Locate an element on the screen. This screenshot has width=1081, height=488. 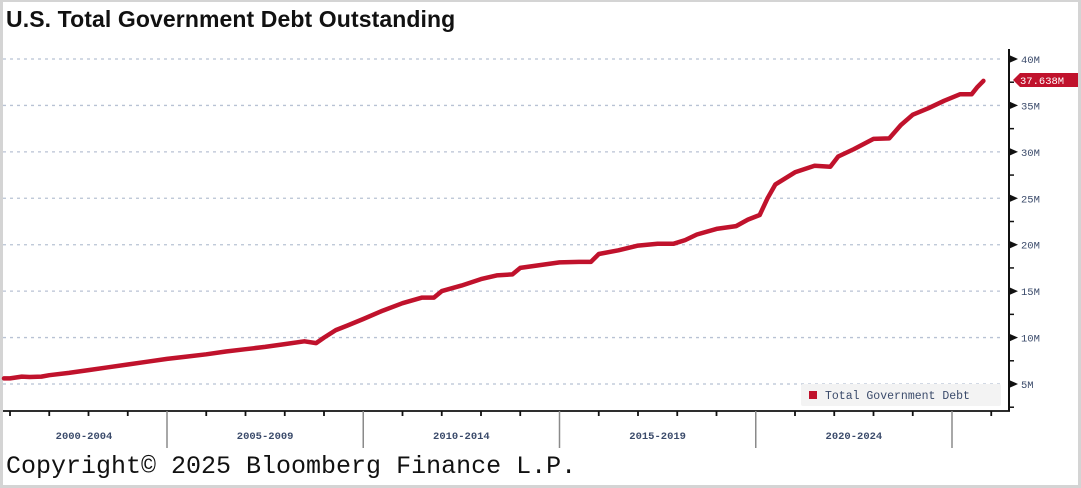
y-tick-label: 5M is located at coordinates (1027, 386).